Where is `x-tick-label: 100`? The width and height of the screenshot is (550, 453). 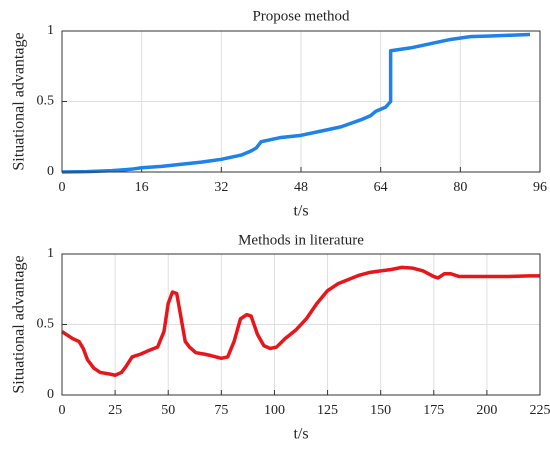 x-tick-label: 100 is located at coordinates (274, 410).